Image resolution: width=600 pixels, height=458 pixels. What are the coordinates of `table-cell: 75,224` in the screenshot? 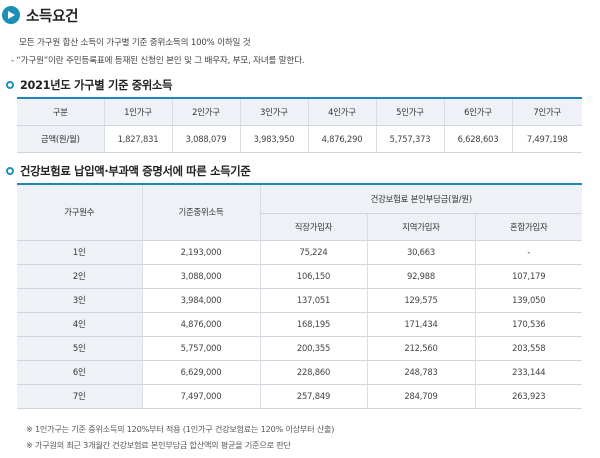 It's located at (313, 252).